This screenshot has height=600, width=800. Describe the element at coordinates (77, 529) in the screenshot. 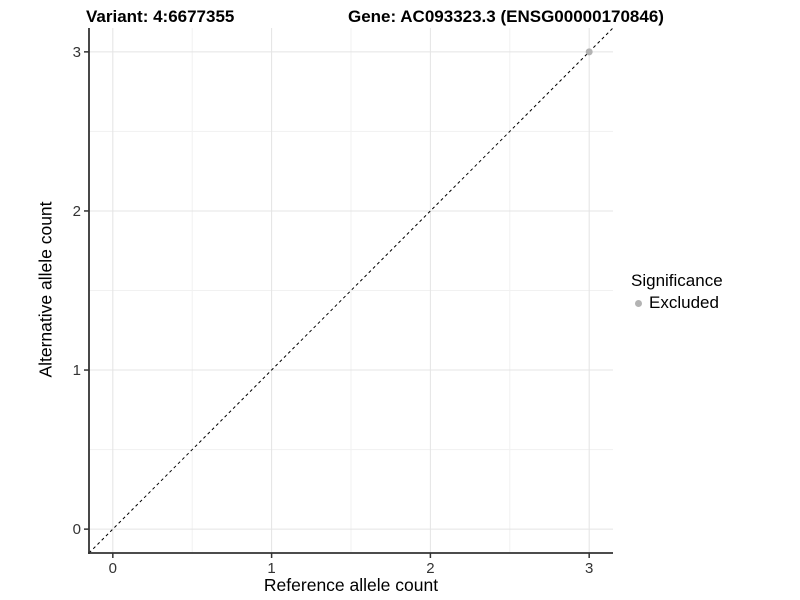

I see `y-tick-label: 0` at that location.